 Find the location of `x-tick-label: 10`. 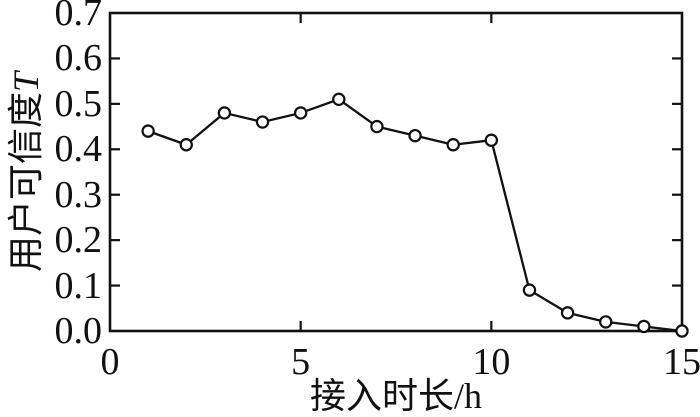

x-tick-label: 10 is located at coordinates (491, 362).